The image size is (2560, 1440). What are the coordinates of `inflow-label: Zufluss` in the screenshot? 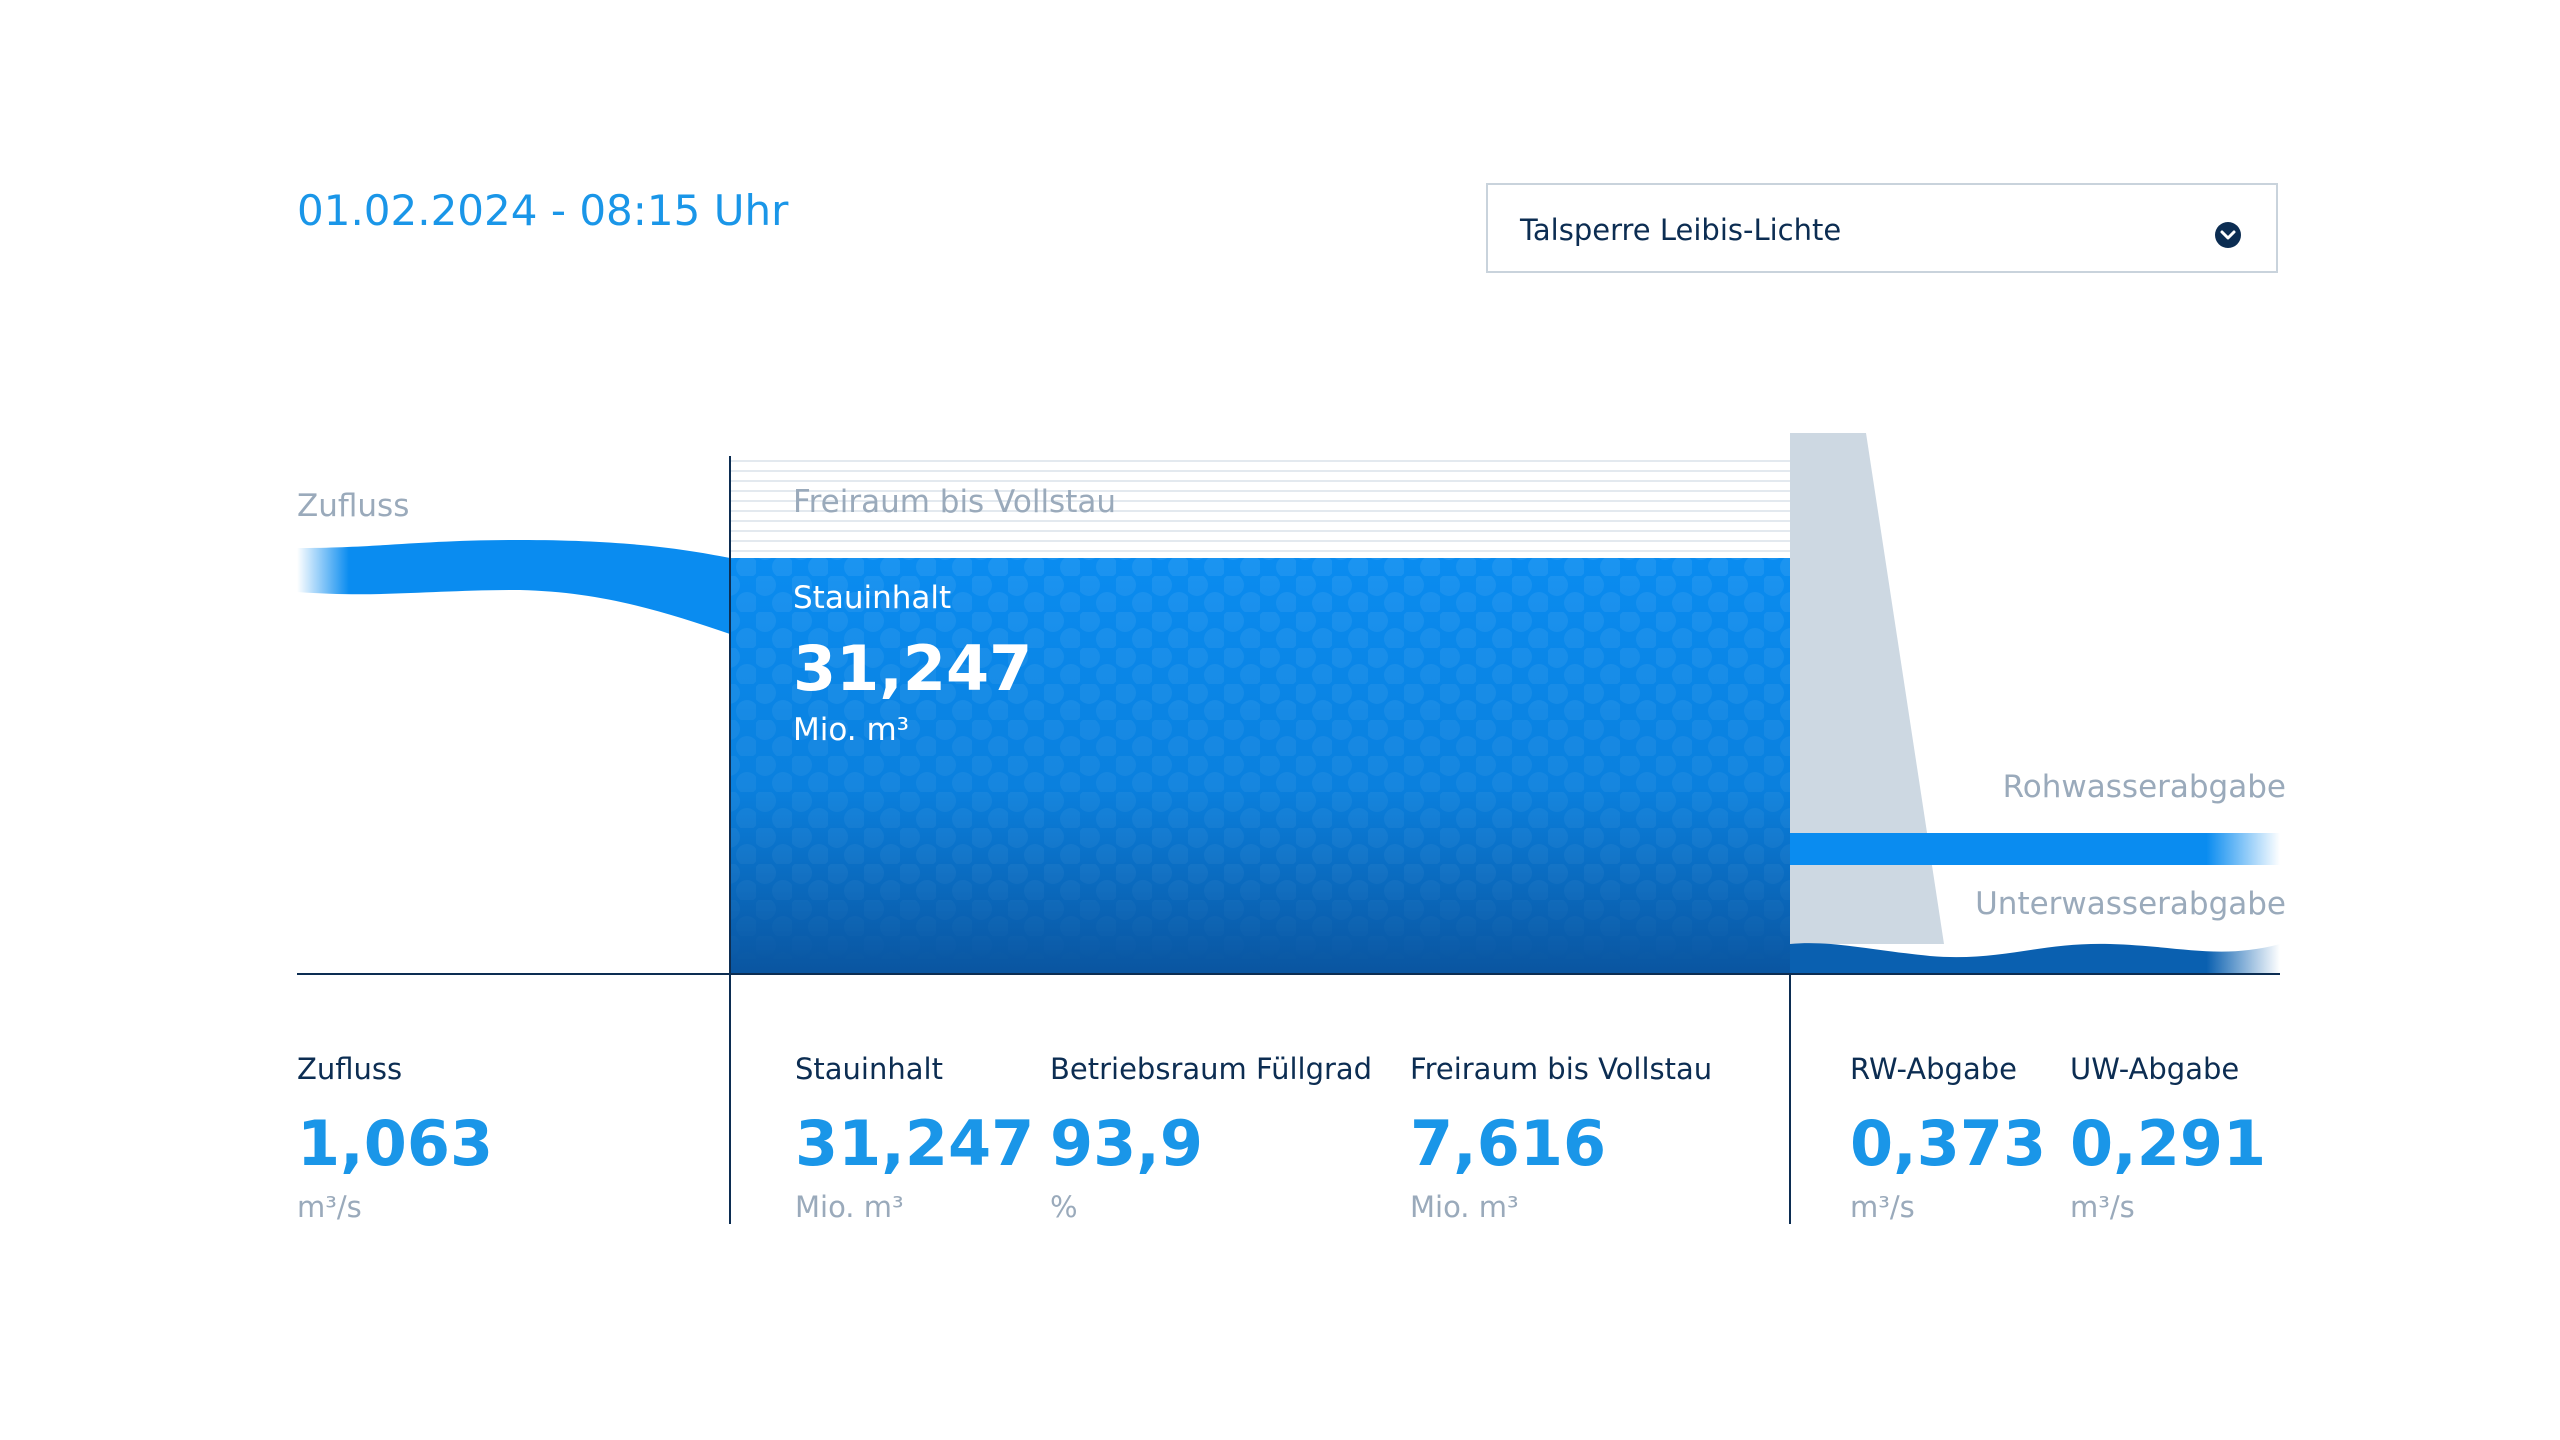 It's located at (353, 506).